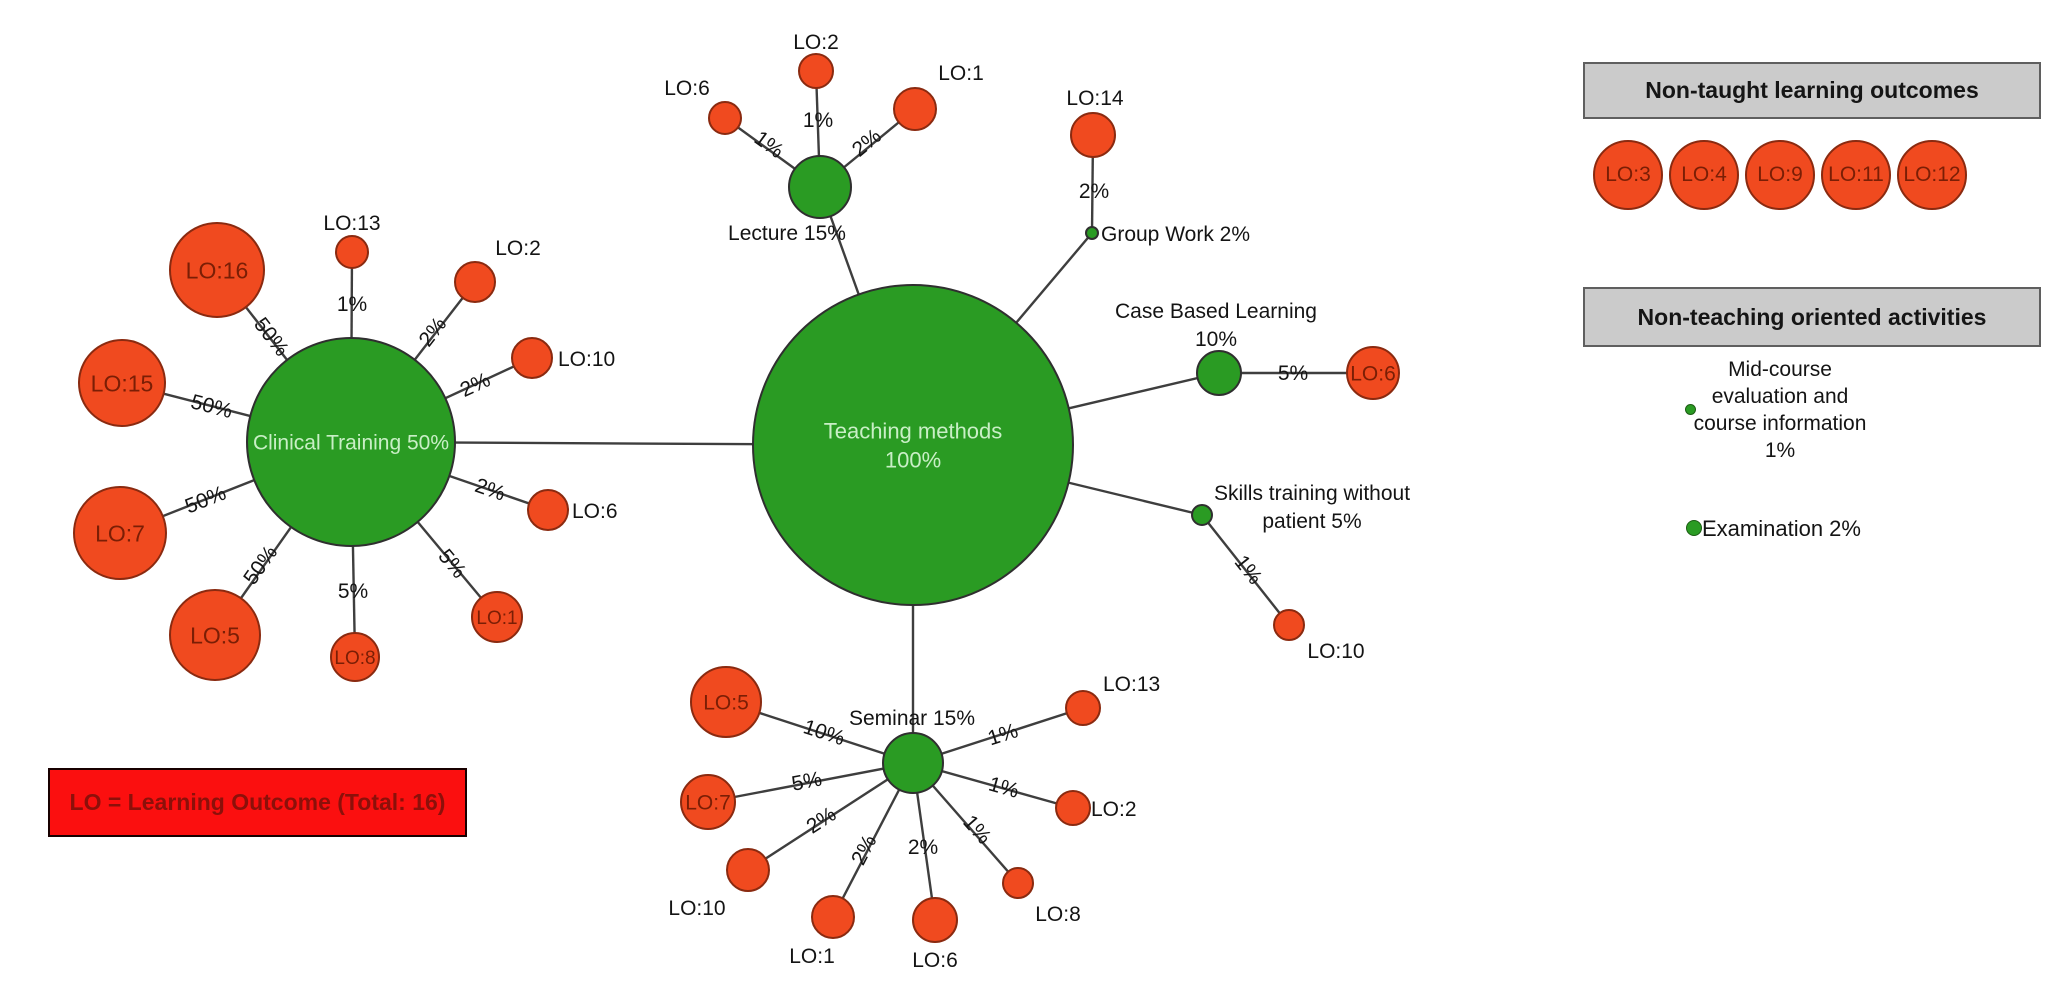  I want to click on label-se-lo7: LO:7, so click(708, 803).